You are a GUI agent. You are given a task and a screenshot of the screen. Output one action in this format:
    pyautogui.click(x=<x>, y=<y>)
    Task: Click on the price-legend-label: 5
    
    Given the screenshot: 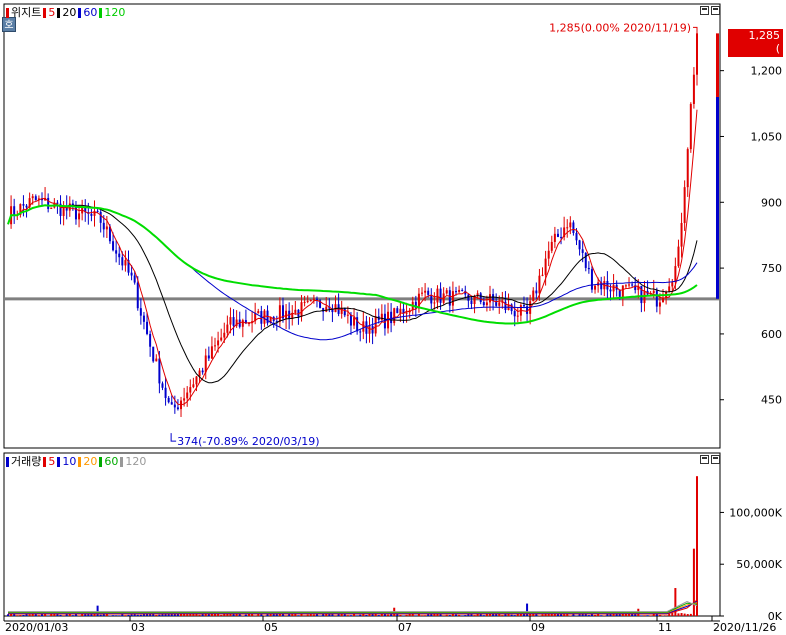 What is the action you would take?
    pyautogui.click(x=52, y=12)
    